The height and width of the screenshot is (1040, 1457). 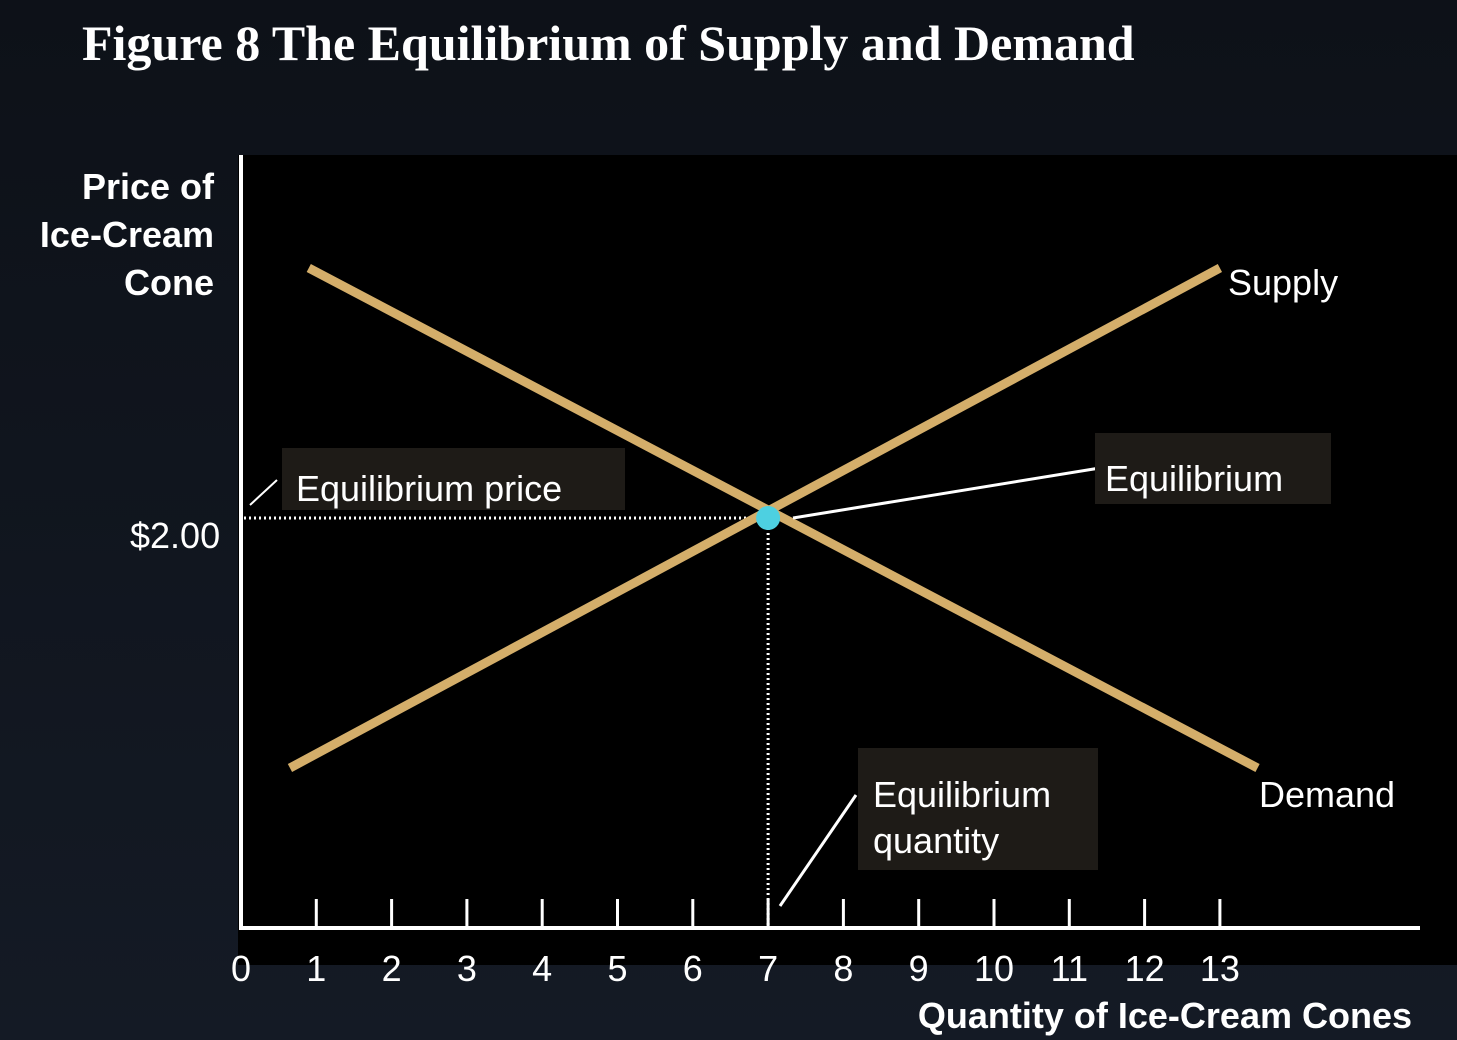 What do you see at coordinates (768, 968) in the screenshot?
I see `x-tick-label: 7` at bounding box center [768, 968].